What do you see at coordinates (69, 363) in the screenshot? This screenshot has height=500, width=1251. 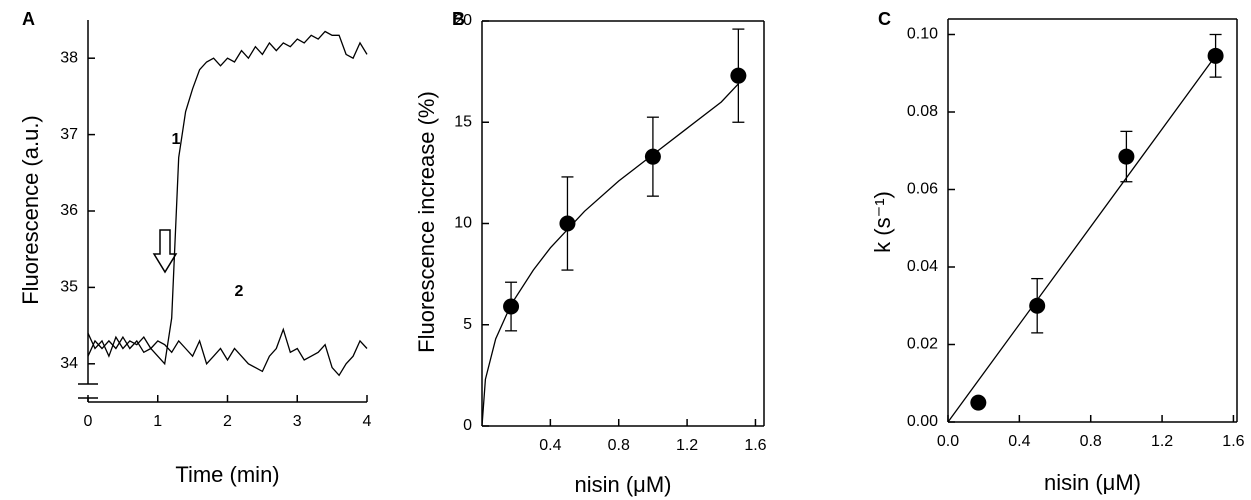 I see `y-tick-label: 34` at bounding box center [69, 363].